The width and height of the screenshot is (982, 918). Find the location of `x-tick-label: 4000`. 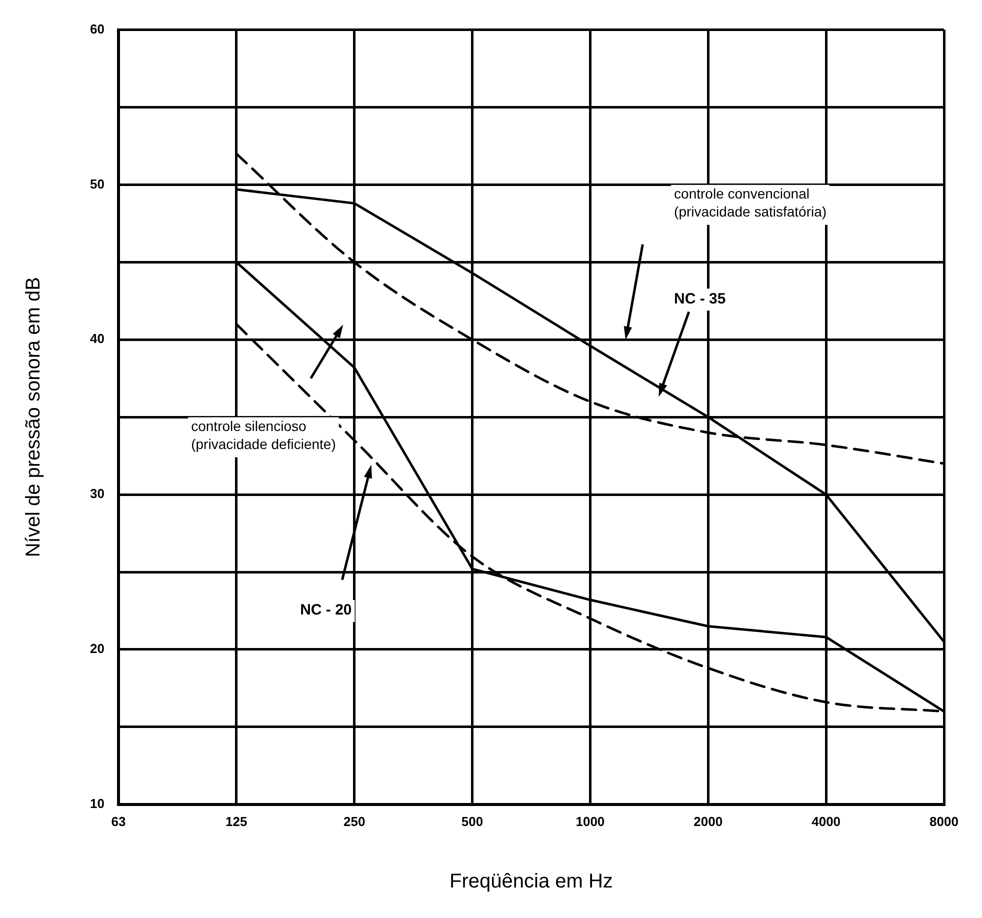

x-tick-label: 4000 is located at coordinates (826, 821).